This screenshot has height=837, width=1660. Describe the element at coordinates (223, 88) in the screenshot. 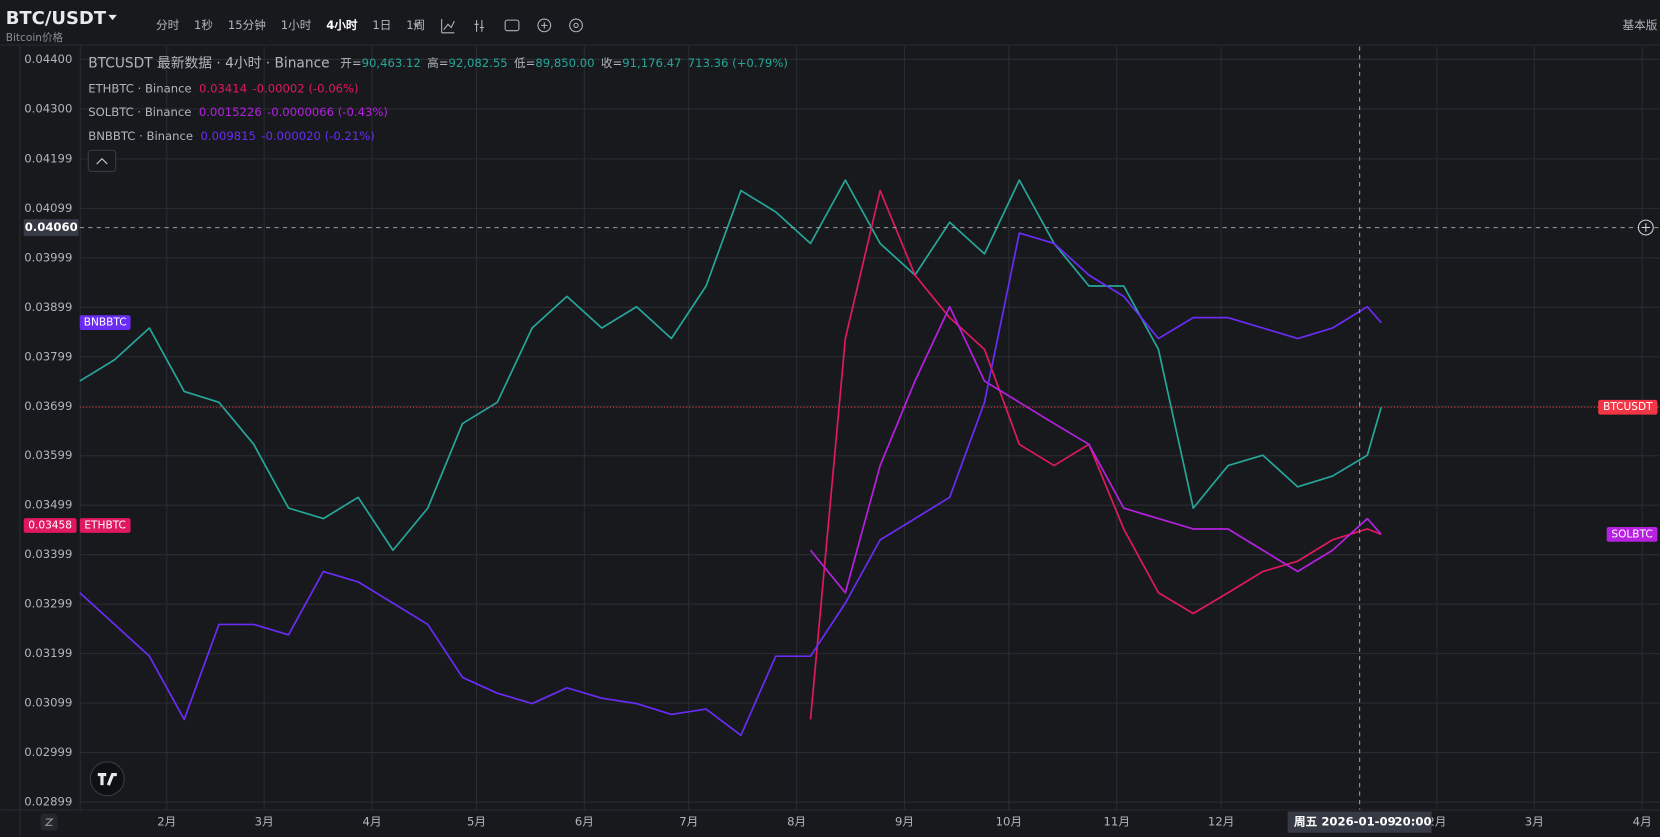

I see `legend-price: 0.03414` at that location.